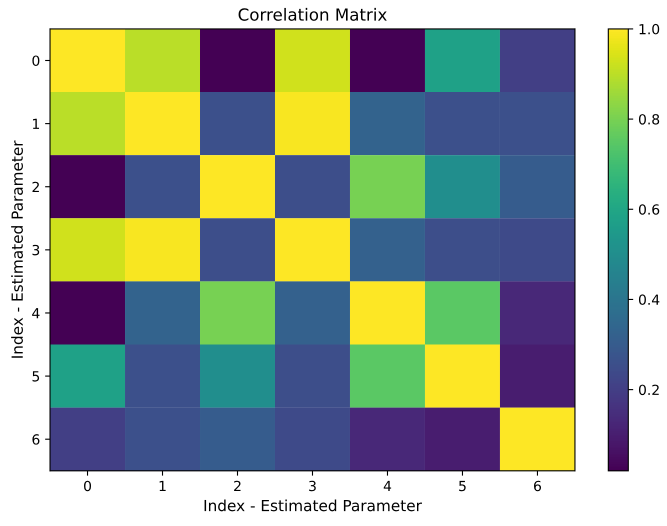 Image resolution: width=667 pixels, height=526 pixels. Describe the element at coordinates (649, 299) in the screenshot. I see `color-bar-label: 0.4` at that location.